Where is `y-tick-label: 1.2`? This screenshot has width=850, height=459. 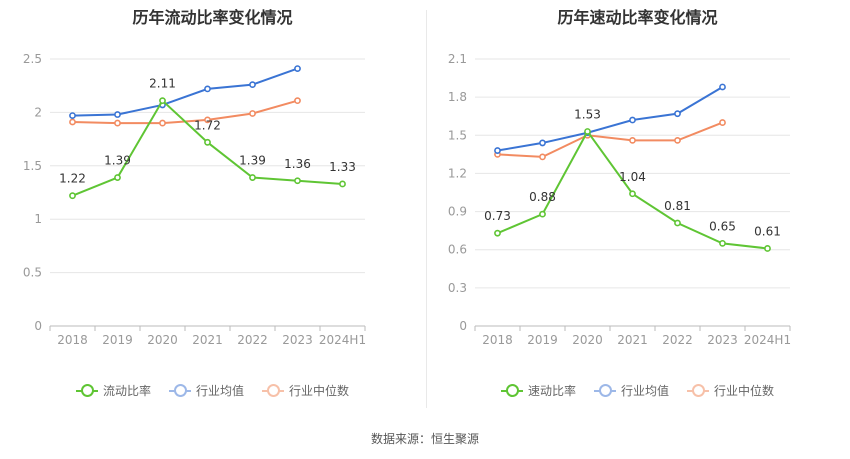
y-tick-label: 1.2 is located at coordinates (457, 173).